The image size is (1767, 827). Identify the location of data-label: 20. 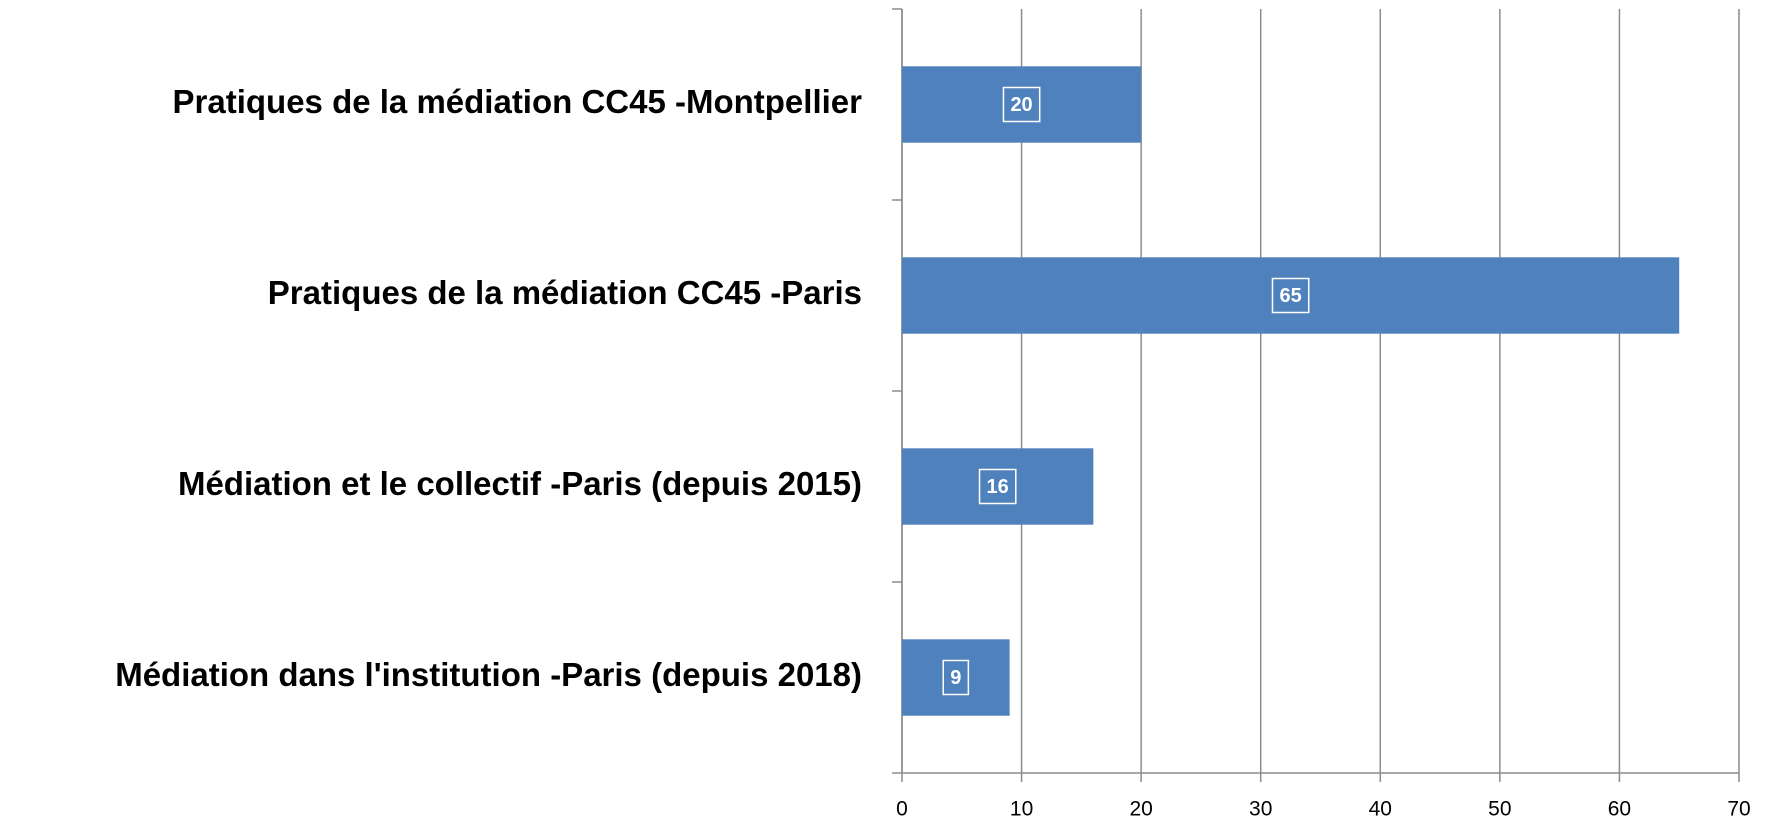
(1021, 105).